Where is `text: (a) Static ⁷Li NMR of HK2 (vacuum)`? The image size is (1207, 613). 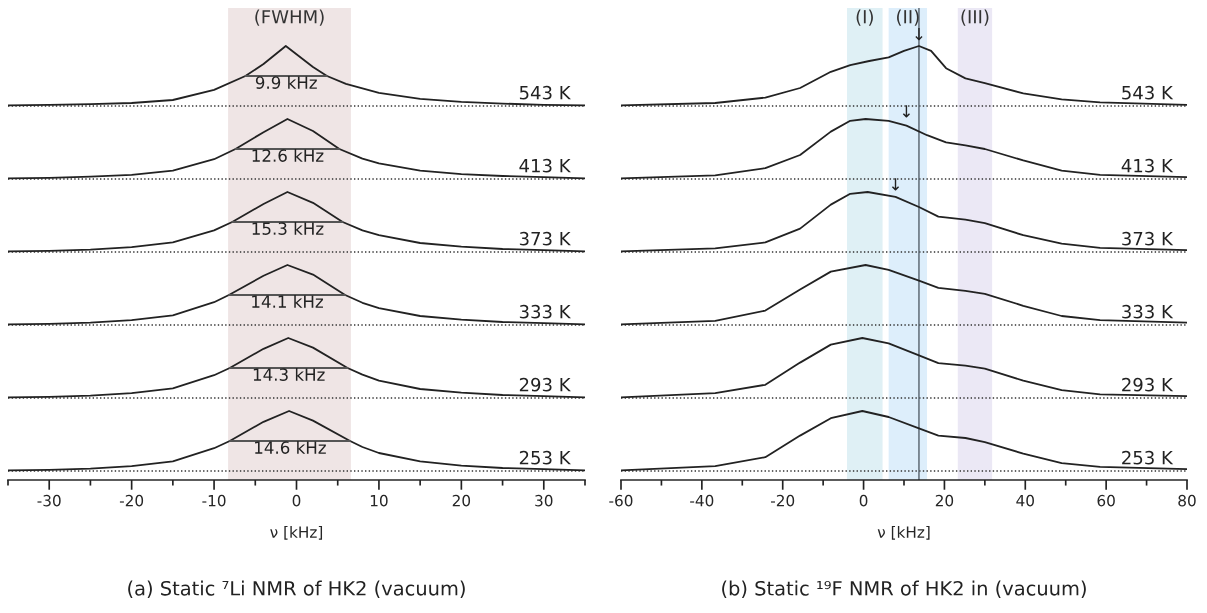
text: (a) Static ⁷Li NMR of HK2 (vacuum) is located at coordinates (296, 589).